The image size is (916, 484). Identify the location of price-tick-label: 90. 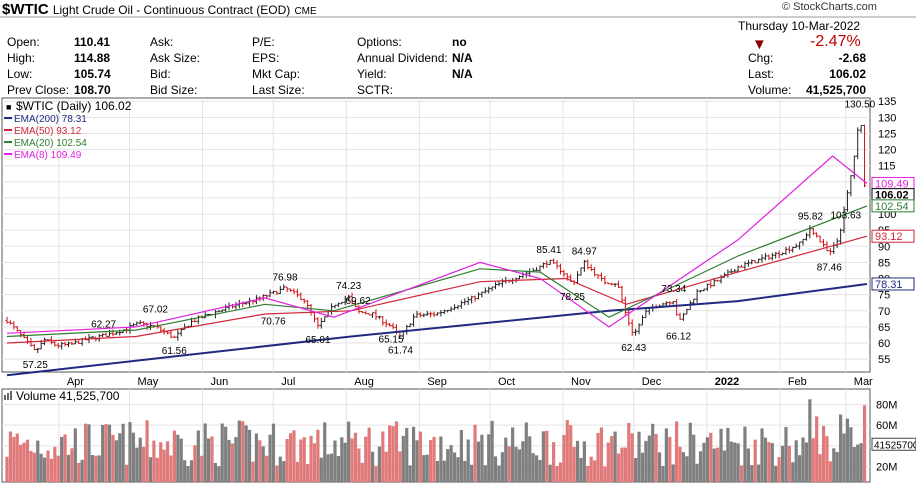
(884, 247).